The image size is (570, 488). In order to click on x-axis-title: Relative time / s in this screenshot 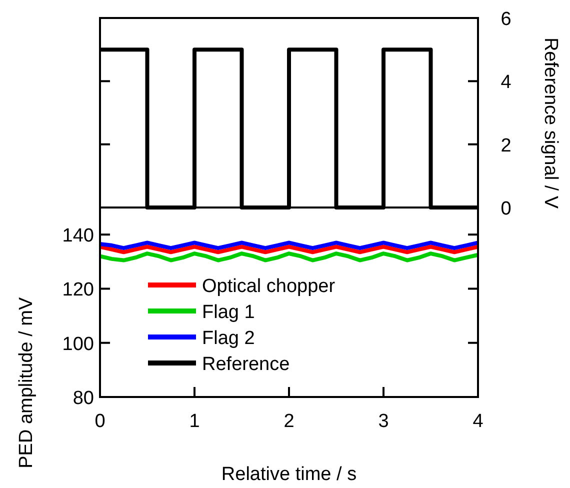, I will do `click(289, 474)`.